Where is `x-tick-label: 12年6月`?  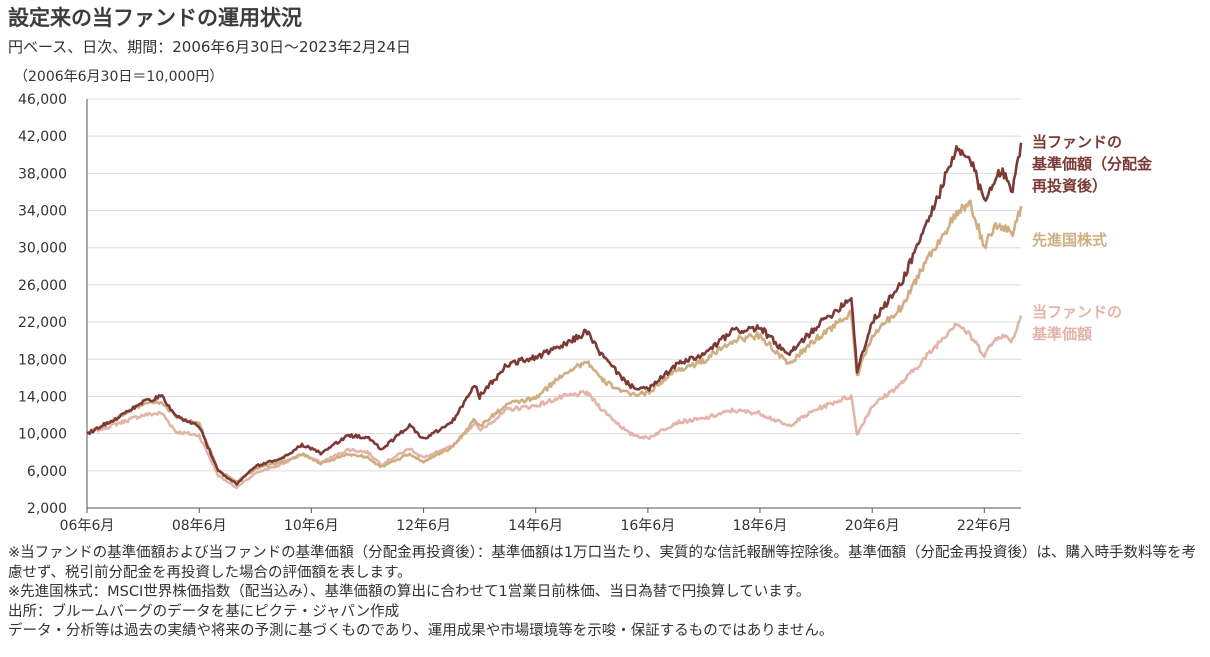 x-tick-label: 12年6月 is located at coordinates (423, 526).